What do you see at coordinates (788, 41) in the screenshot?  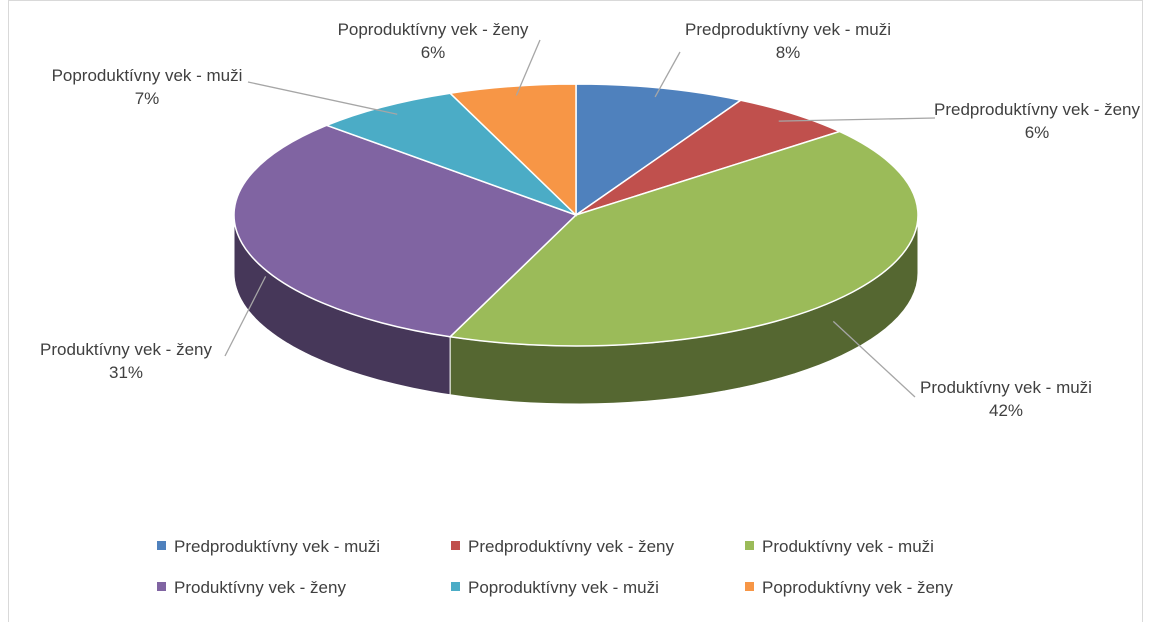 I see `data-label: Predproduktívny vek - muži 8%` at bounding box center [788, 41].